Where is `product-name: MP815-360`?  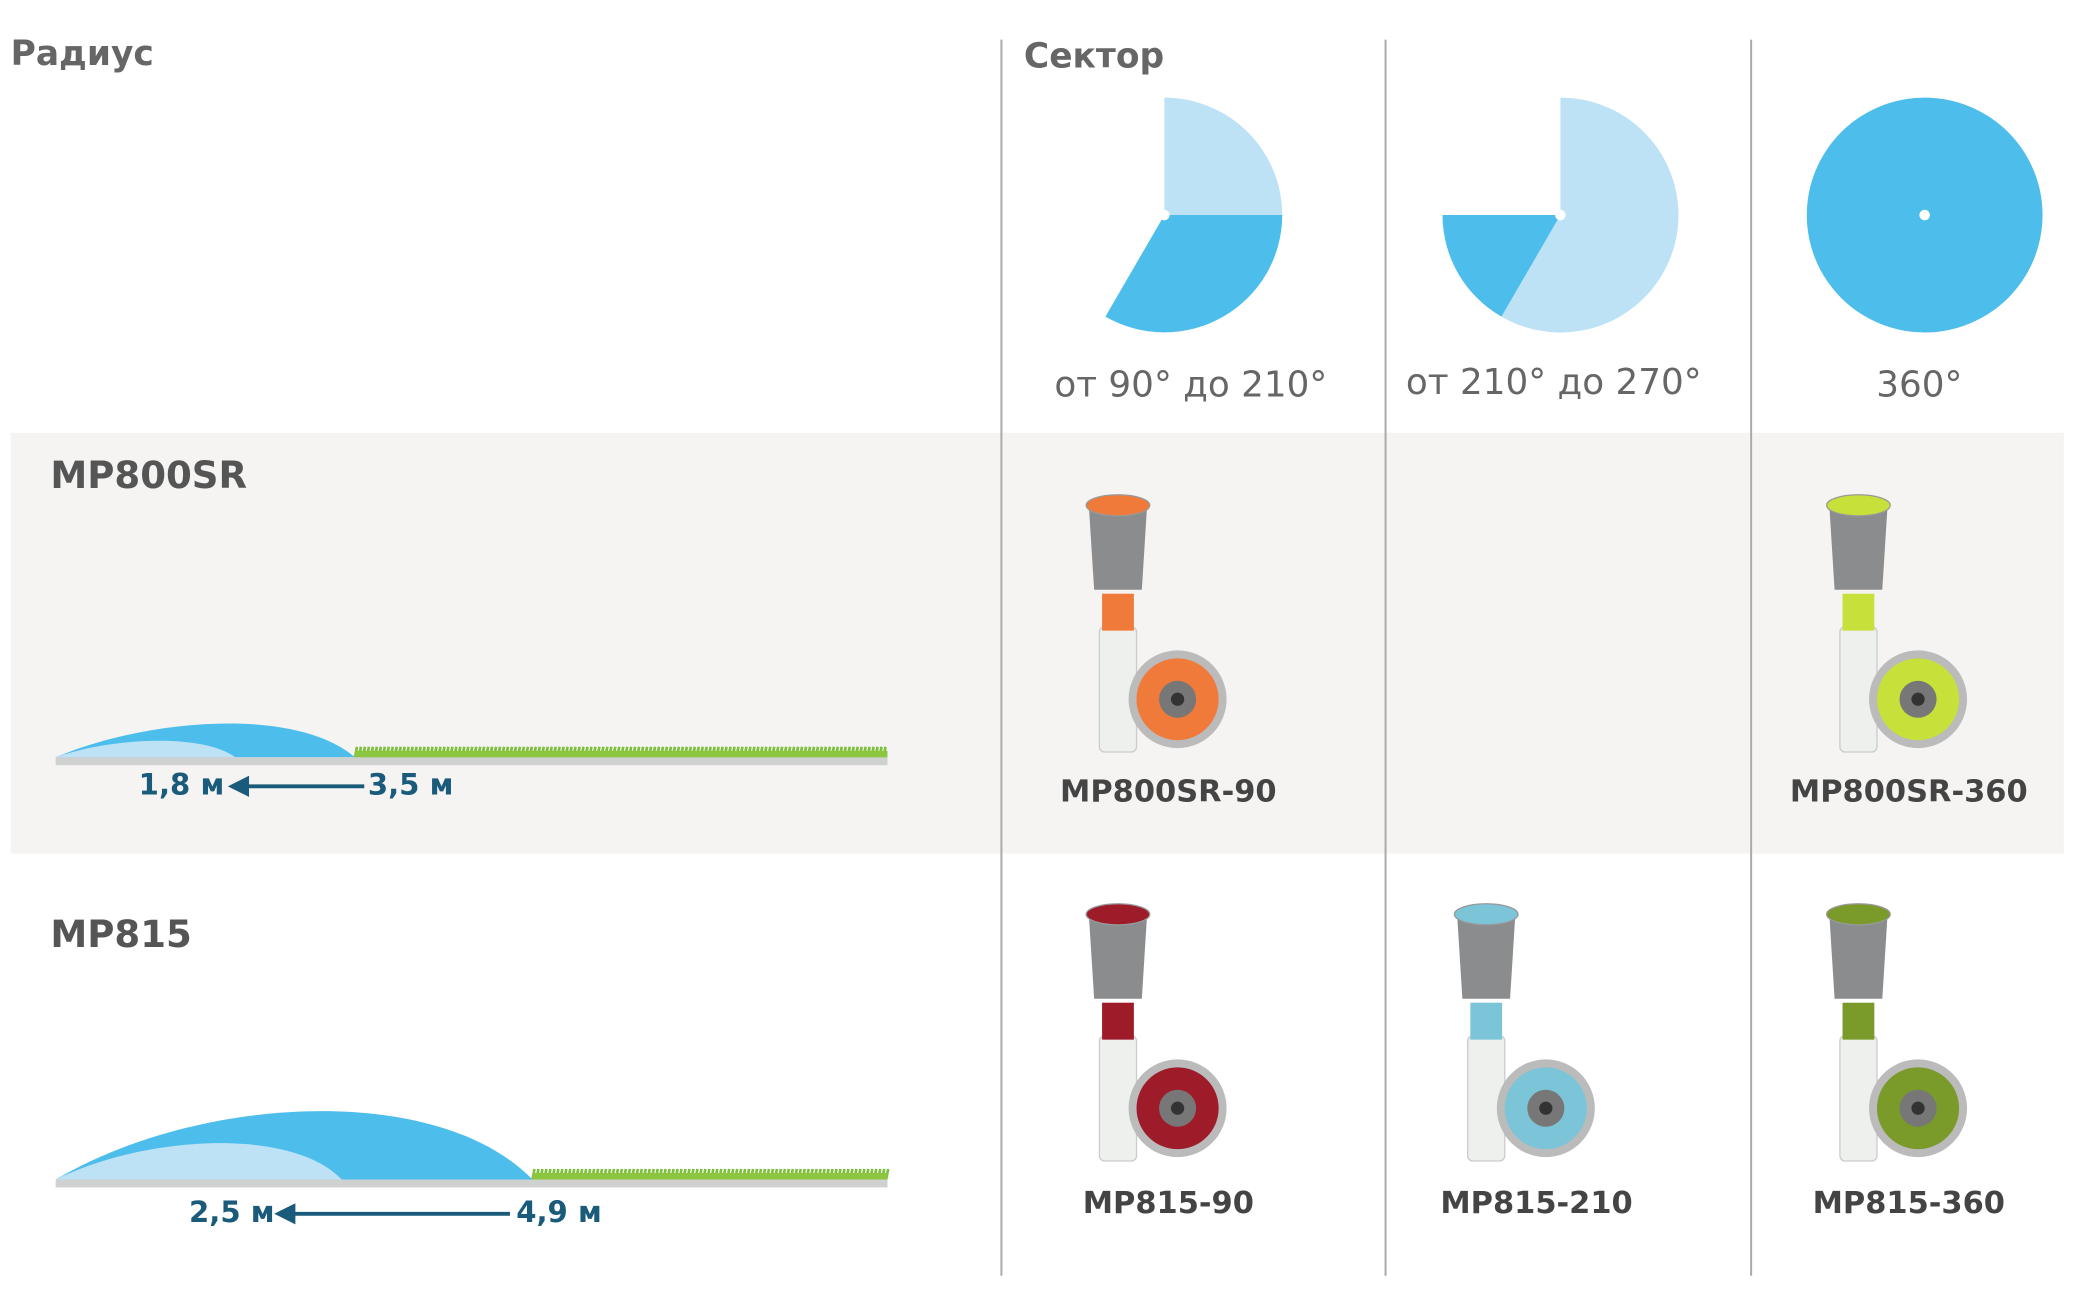 product-name: MP815-360 is located at coordinates (1909, 1203).